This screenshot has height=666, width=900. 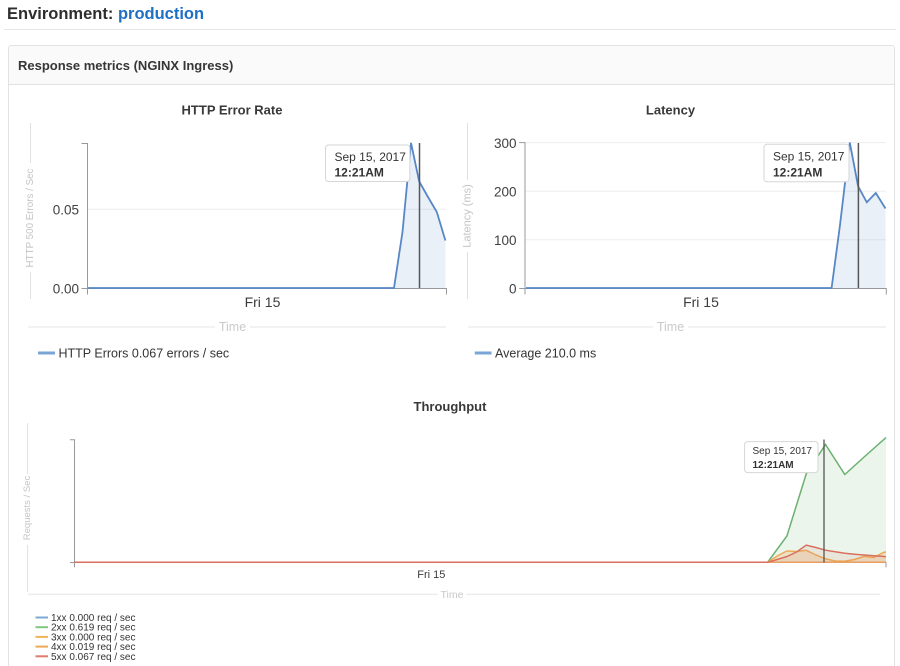 What do you see at coordinates (505, 240) in the screenshot?
I see `svg-text: 100` at bounding box center [505, 240].